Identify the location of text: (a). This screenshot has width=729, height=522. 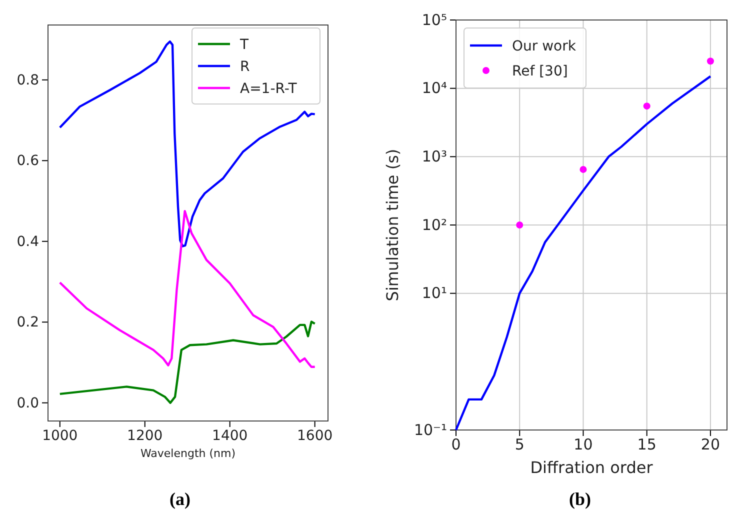
(180, 499).